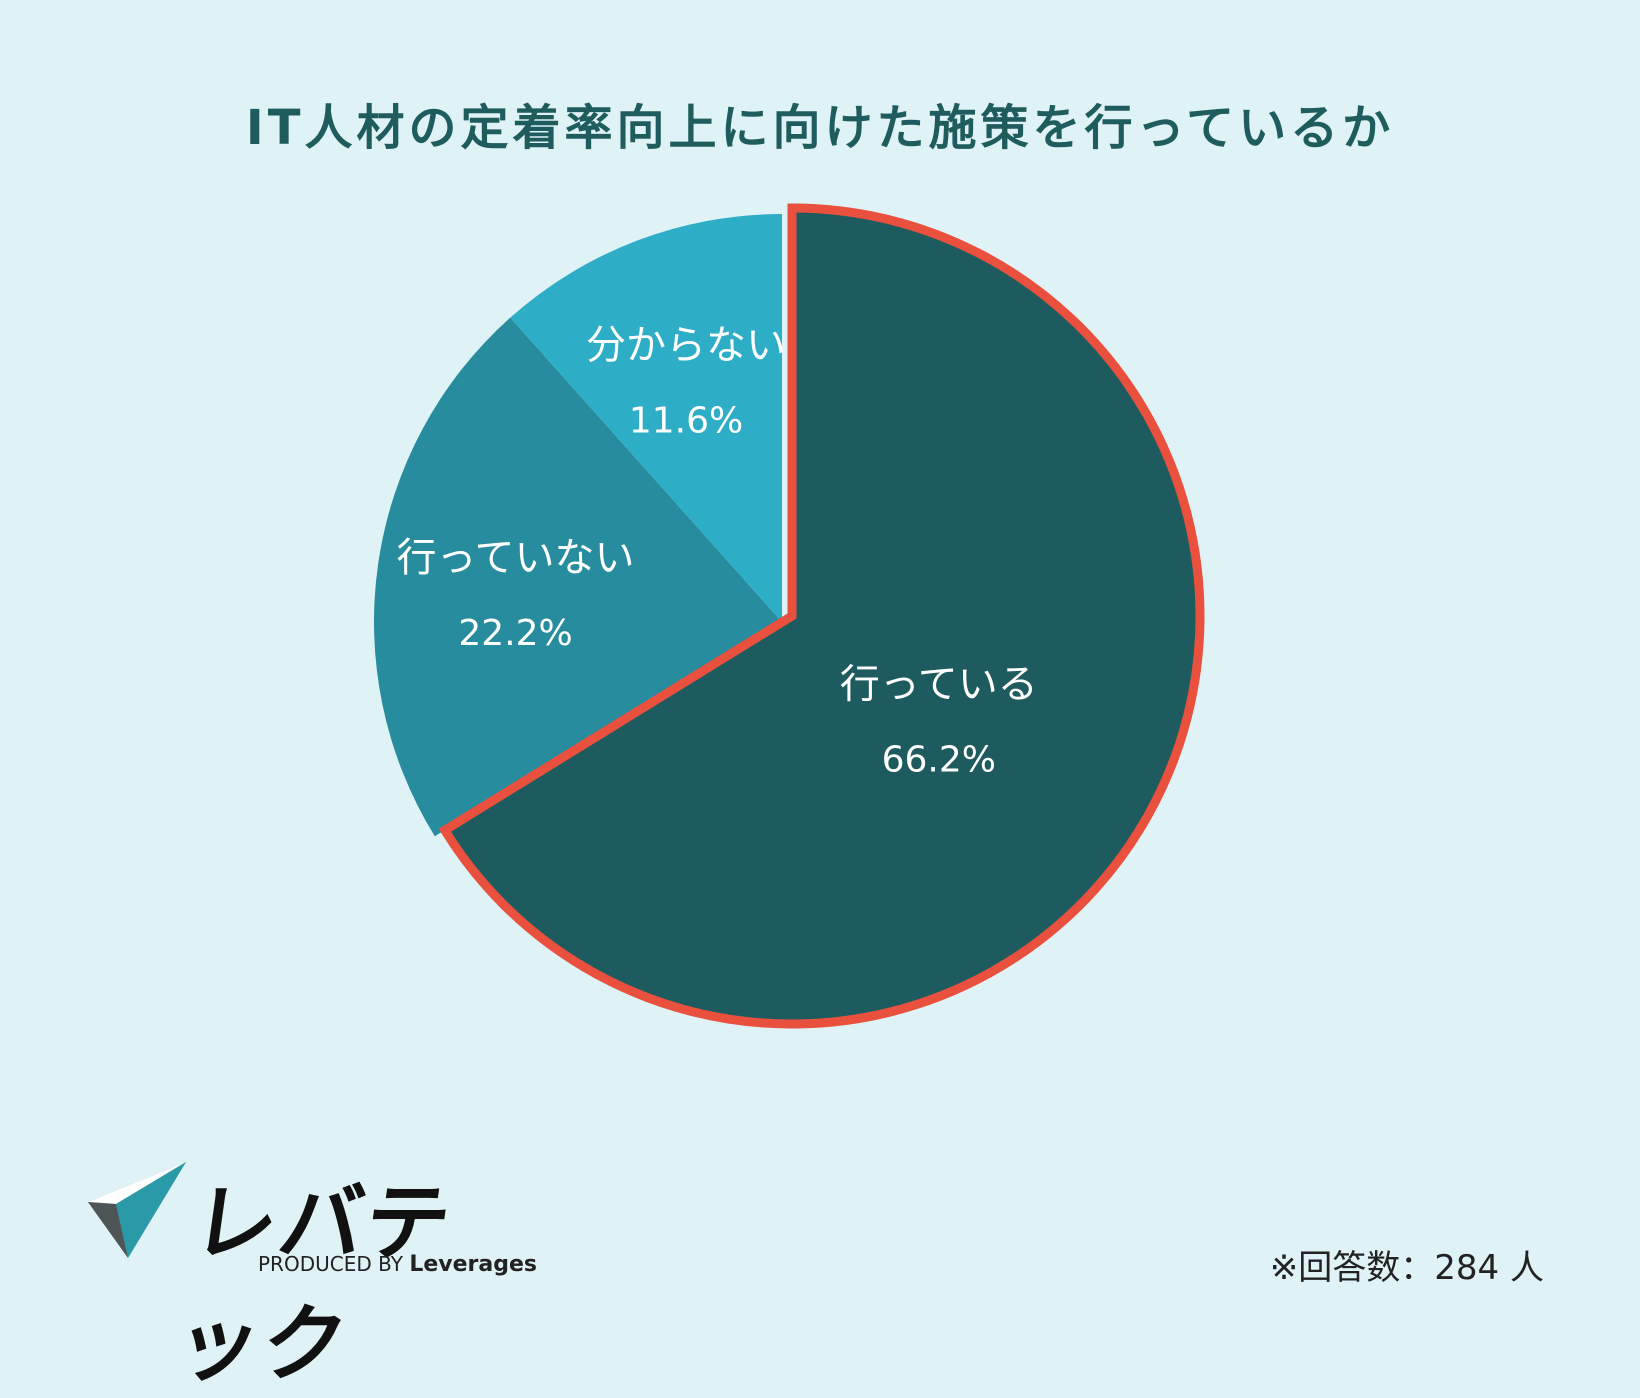  Describe the element at coordinates (939, 684) in the screenshot. I see `slice-label-0: 行っている` at that location.